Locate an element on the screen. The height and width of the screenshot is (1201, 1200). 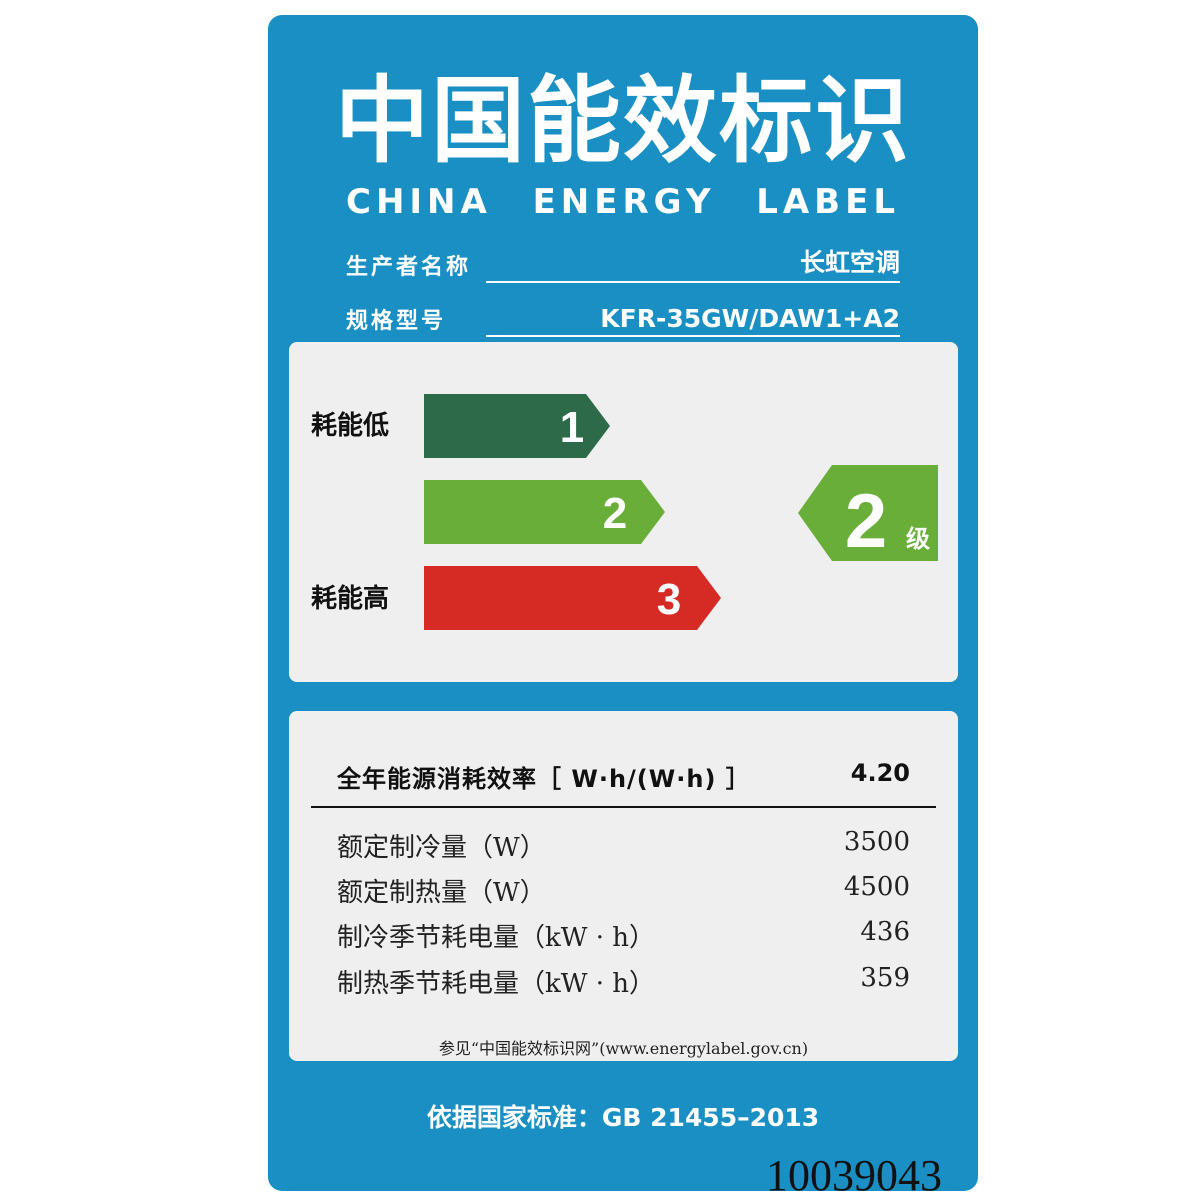
national-standard: 依据国家标准：GB 21455–2013 is located at coordinates (623, 1117).